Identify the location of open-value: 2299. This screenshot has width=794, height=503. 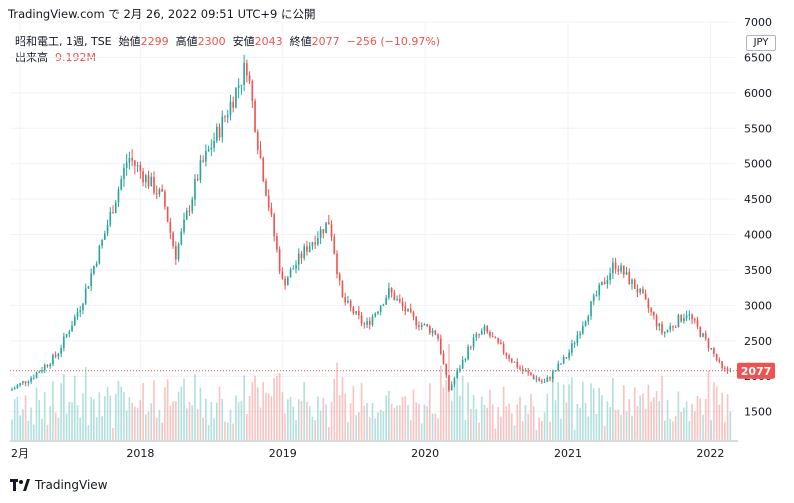
(154, 41).